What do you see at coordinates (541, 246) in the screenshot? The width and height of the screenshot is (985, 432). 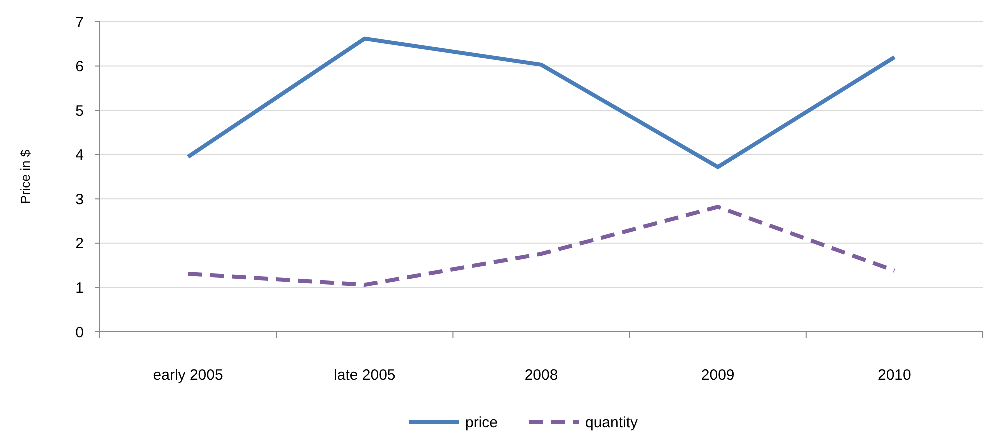 I see `line-series` at bounding box center [541, 246].